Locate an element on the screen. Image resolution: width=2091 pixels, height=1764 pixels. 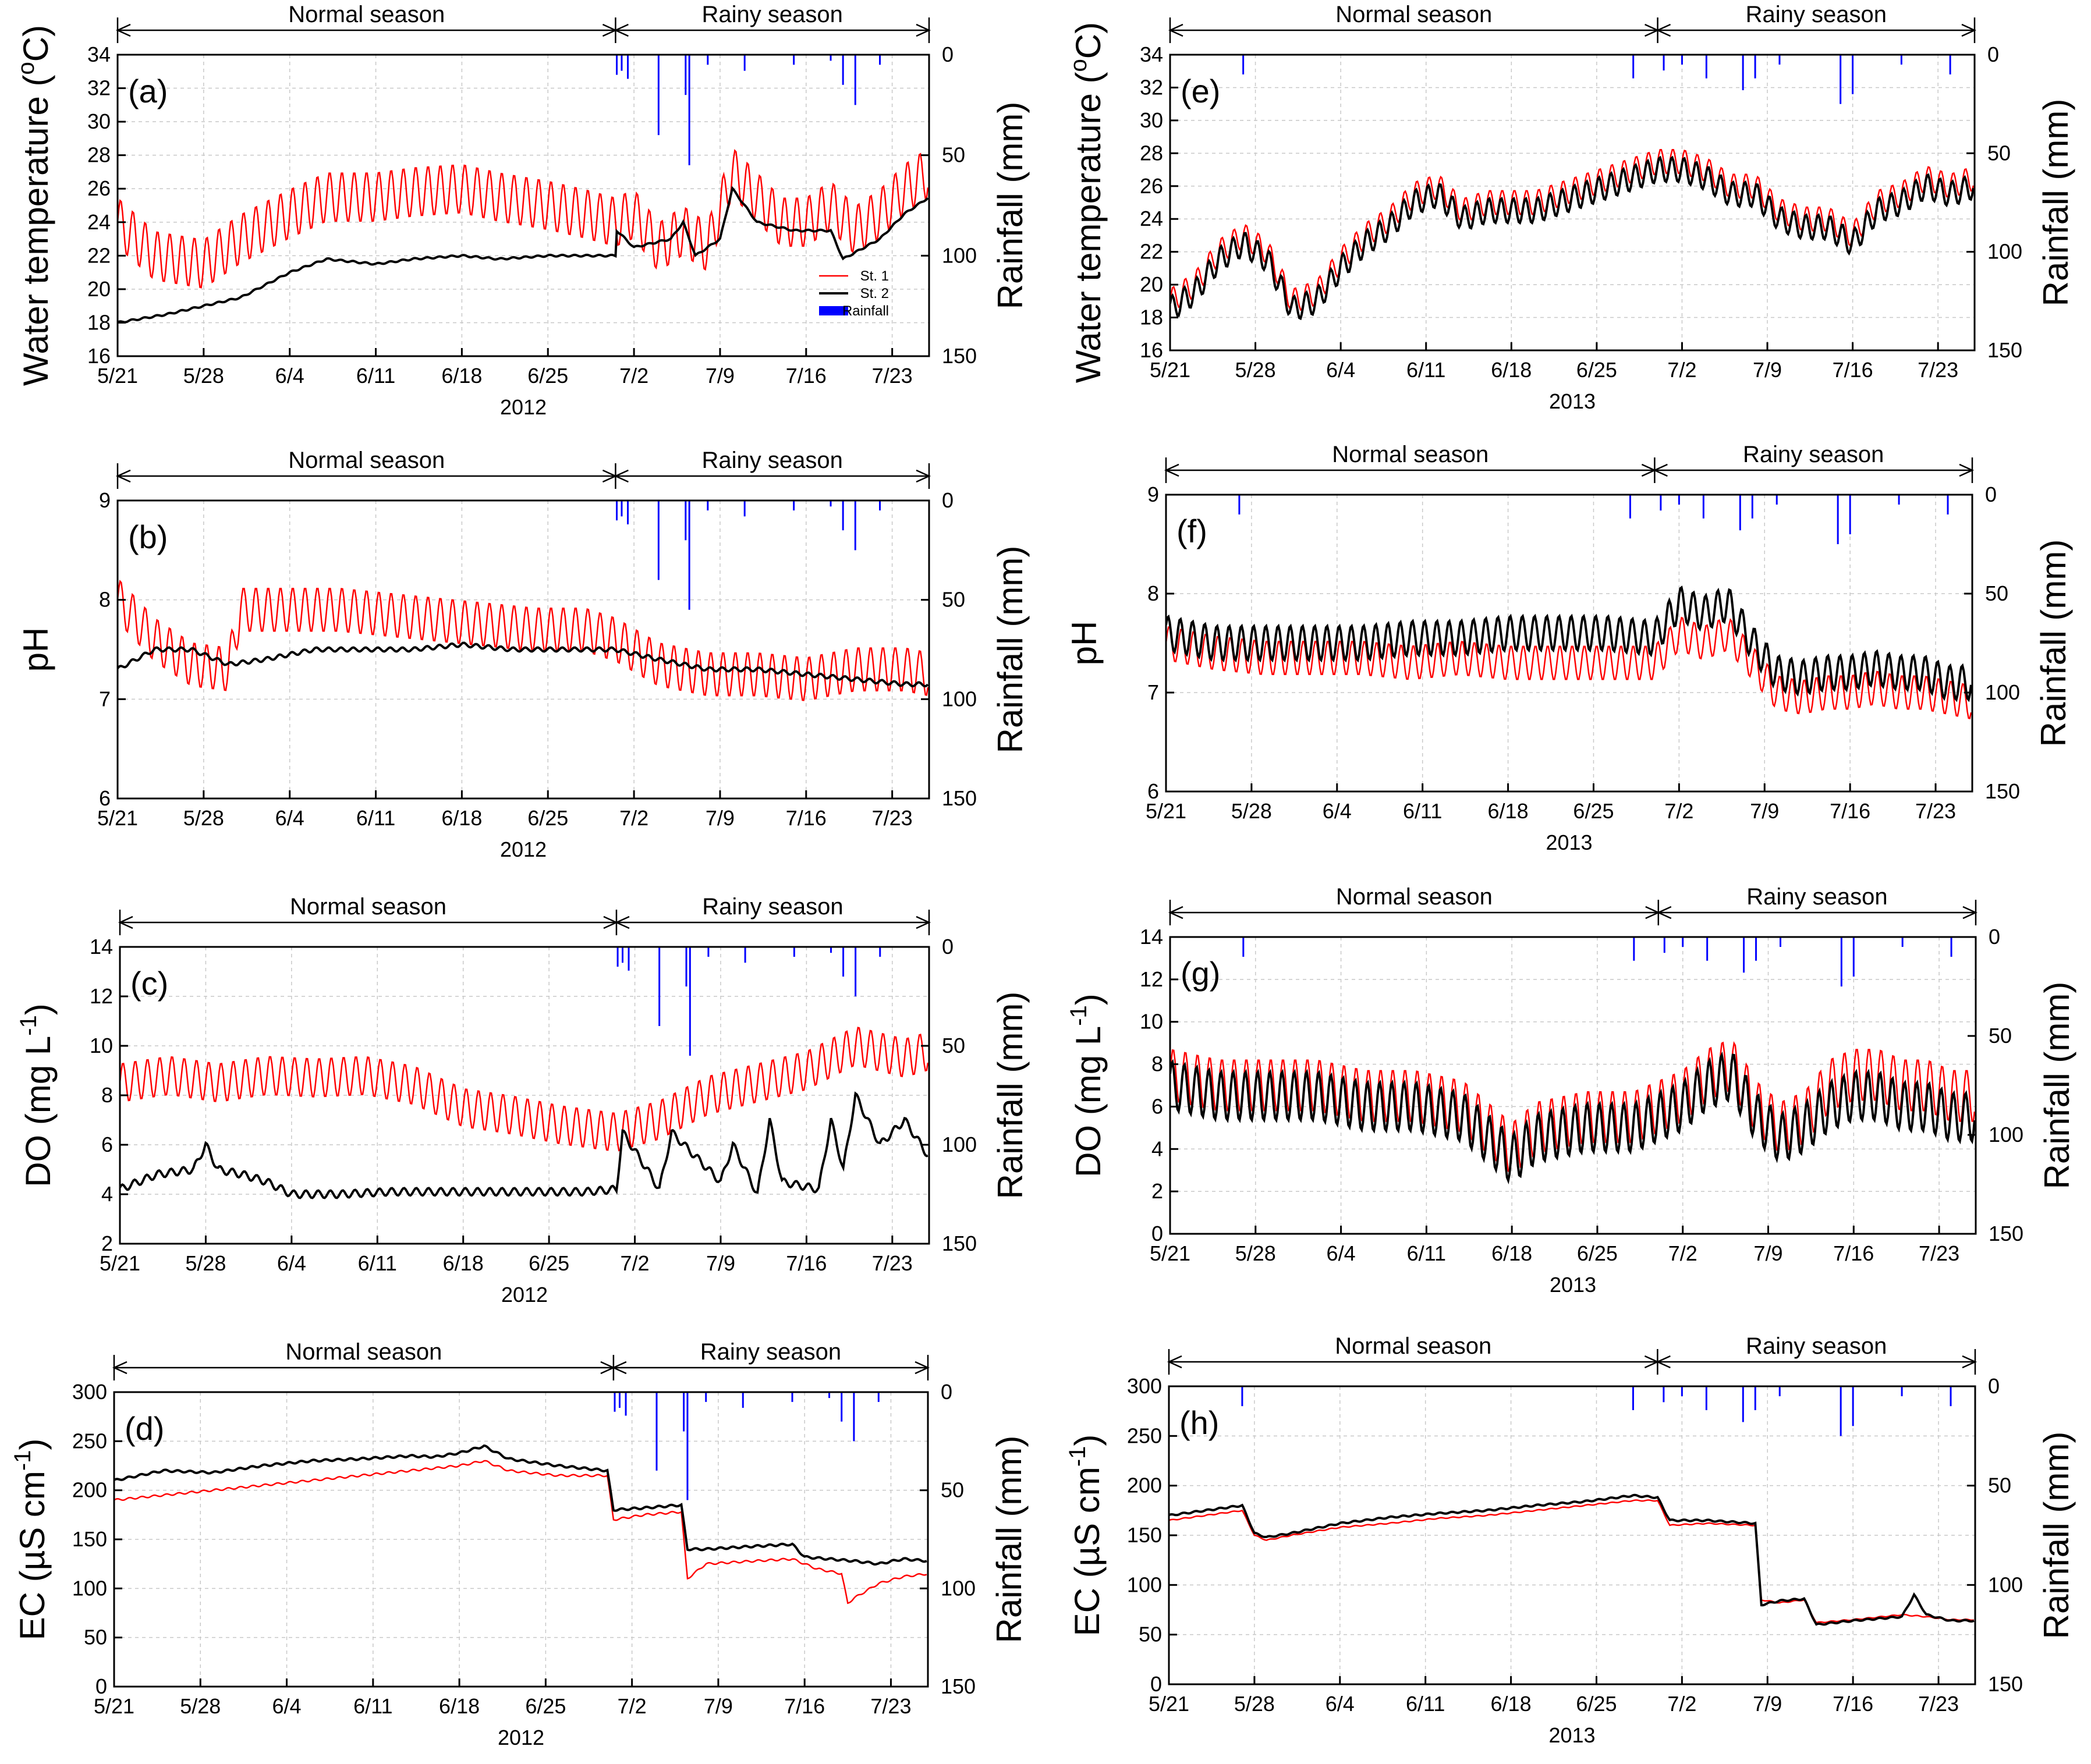
plot-frame is located at coordinates (1572, 203).